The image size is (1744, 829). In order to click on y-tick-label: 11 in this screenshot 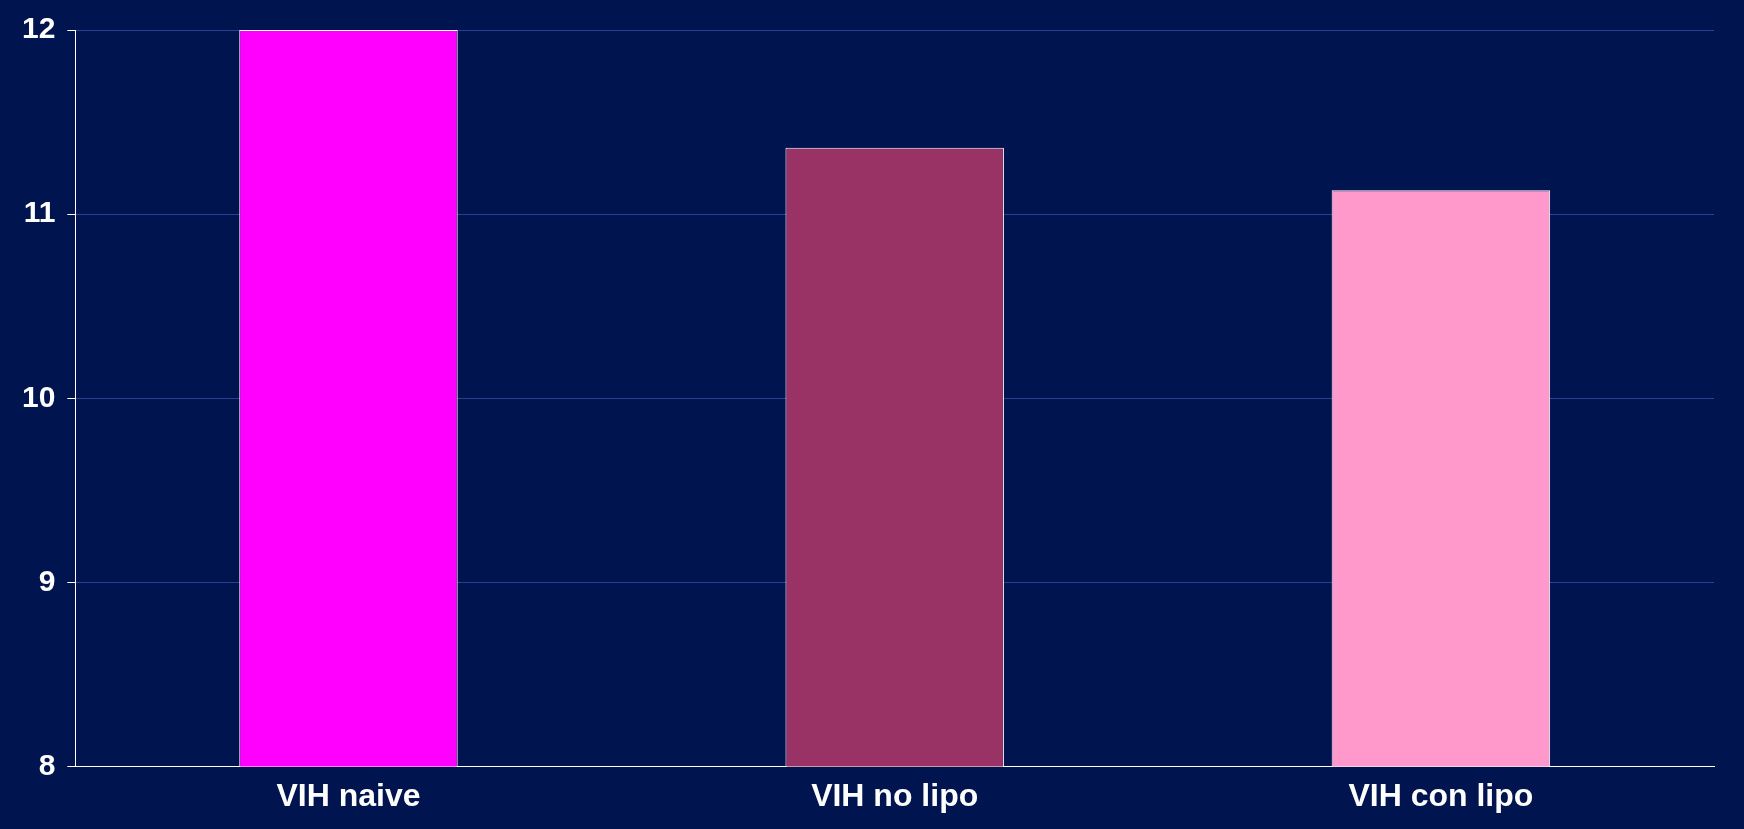, I will do `click(39, 212)`.